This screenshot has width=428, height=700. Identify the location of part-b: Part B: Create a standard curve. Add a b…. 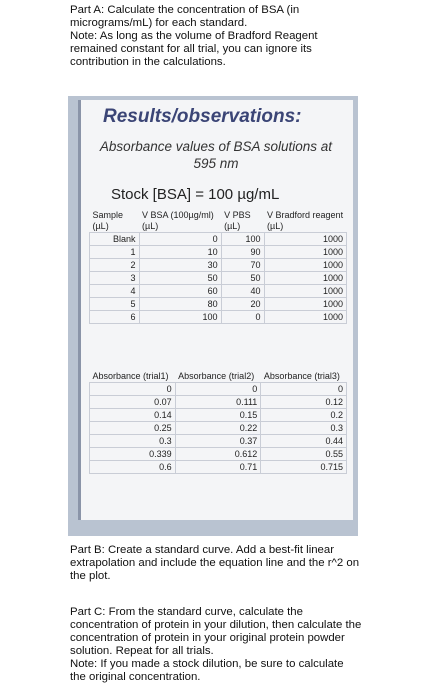
(216, 563).